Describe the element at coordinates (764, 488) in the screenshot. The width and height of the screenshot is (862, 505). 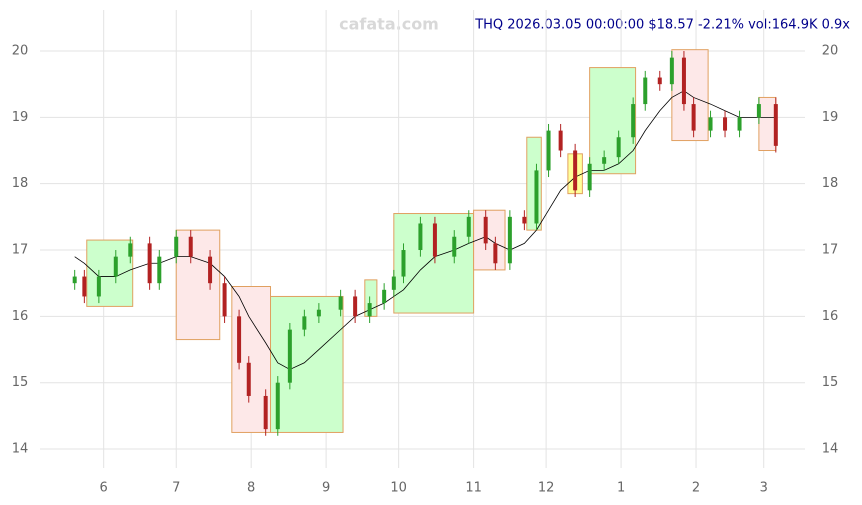
I see `x-tick-label: 3` at that location.